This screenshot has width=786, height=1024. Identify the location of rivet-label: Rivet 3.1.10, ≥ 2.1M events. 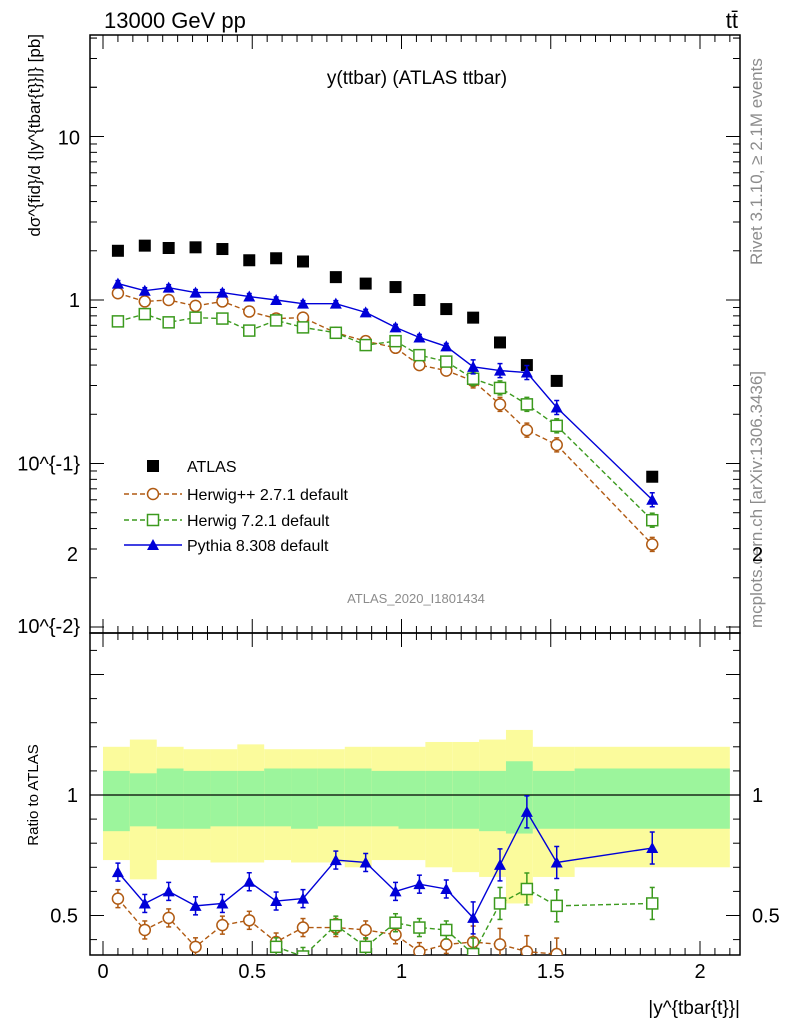
(756, 161).